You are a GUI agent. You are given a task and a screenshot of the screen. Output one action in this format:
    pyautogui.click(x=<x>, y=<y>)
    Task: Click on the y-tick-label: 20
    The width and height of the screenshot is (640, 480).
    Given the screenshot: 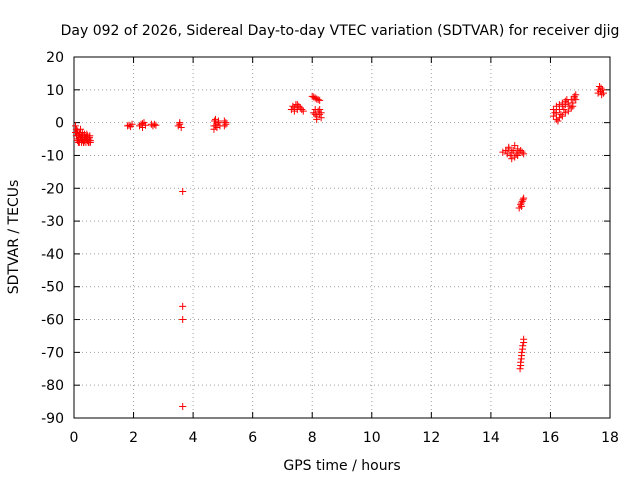 What is the action you would take?
    pyautogui.click(x=55, y=58)
    